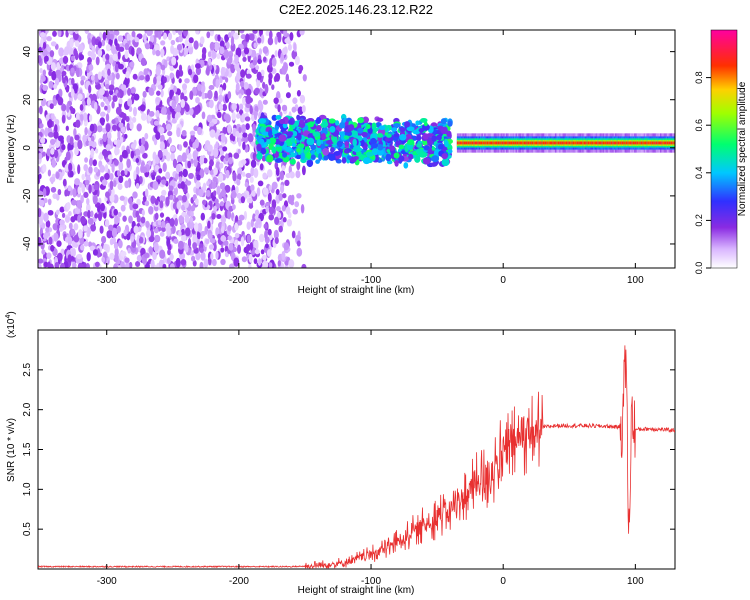 This screenshot has width=750, height=600. I want to click on spectrogram-x-tick-label: -100, so click(371, 280).